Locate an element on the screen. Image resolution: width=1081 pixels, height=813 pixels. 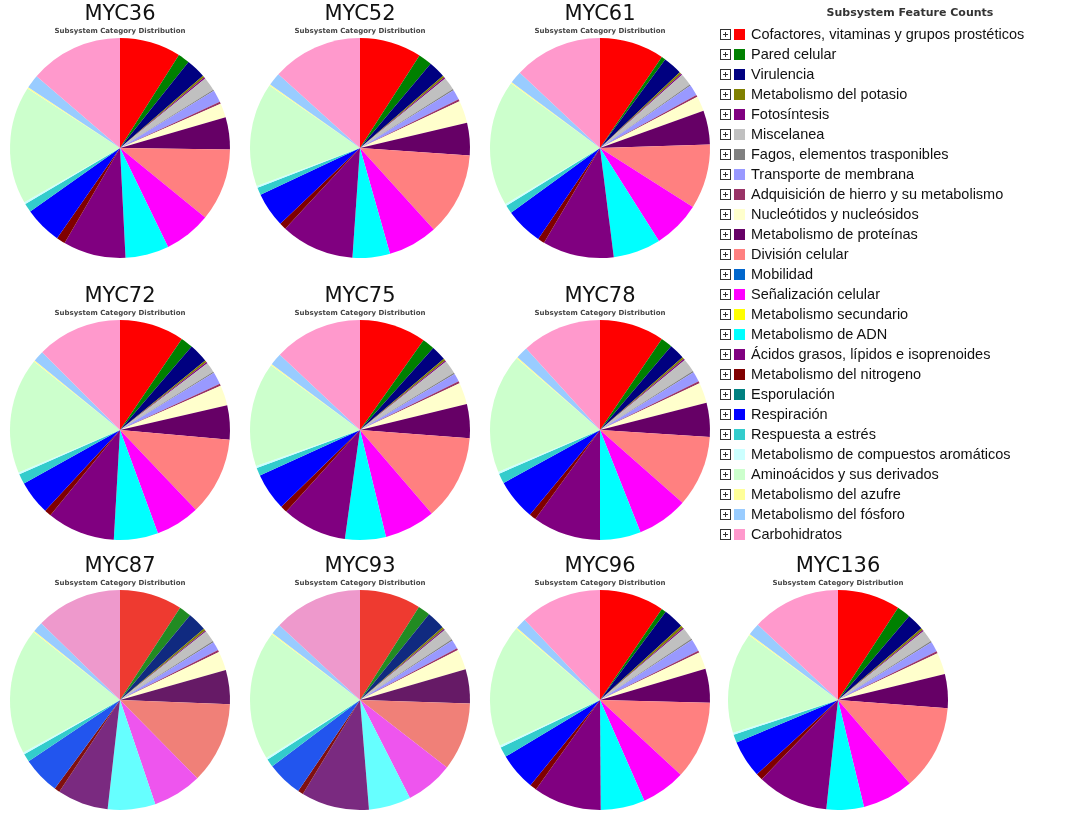
chart-title: MYC78 is located at coordinates (600, 295).